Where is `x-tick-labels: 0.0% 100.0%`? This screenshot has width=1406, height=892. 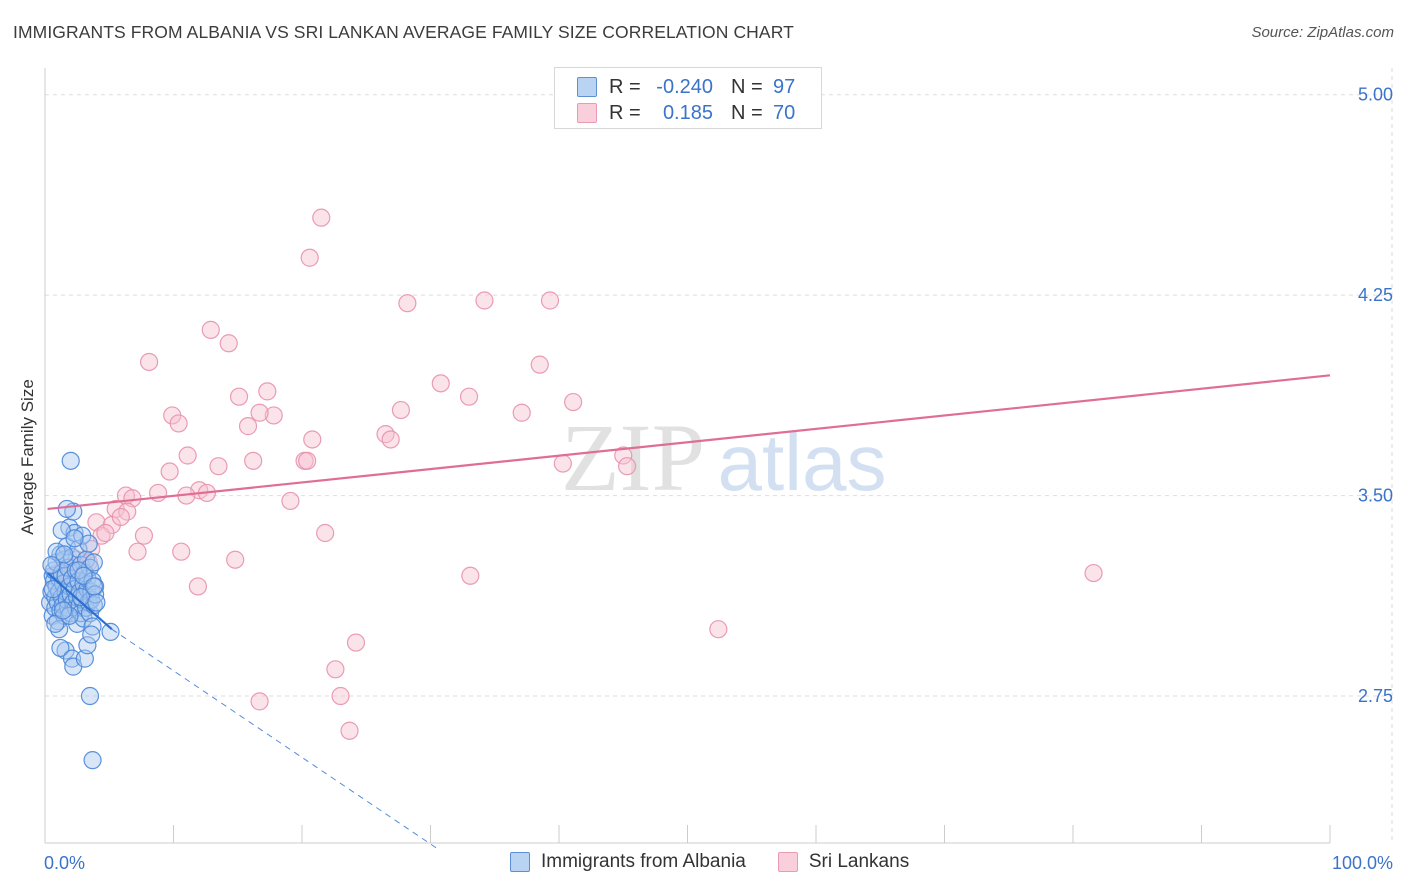 x-tick-labels: 0.0% 100.0% is located at coordinates (718, 863).